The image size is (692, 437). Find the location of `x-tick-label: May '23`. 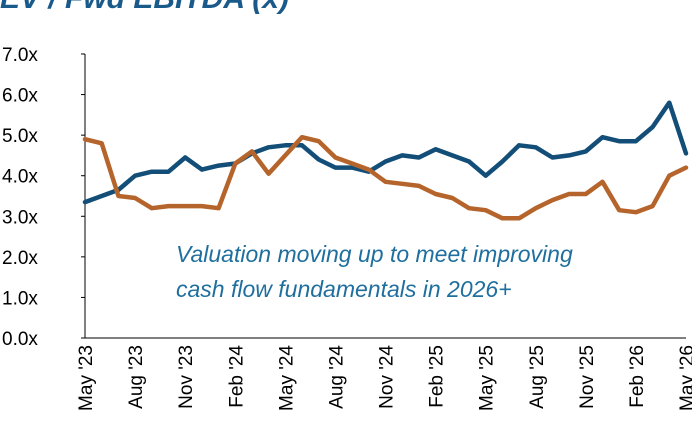

x-tick-label: May '23 is located at coordinates (86, 378).